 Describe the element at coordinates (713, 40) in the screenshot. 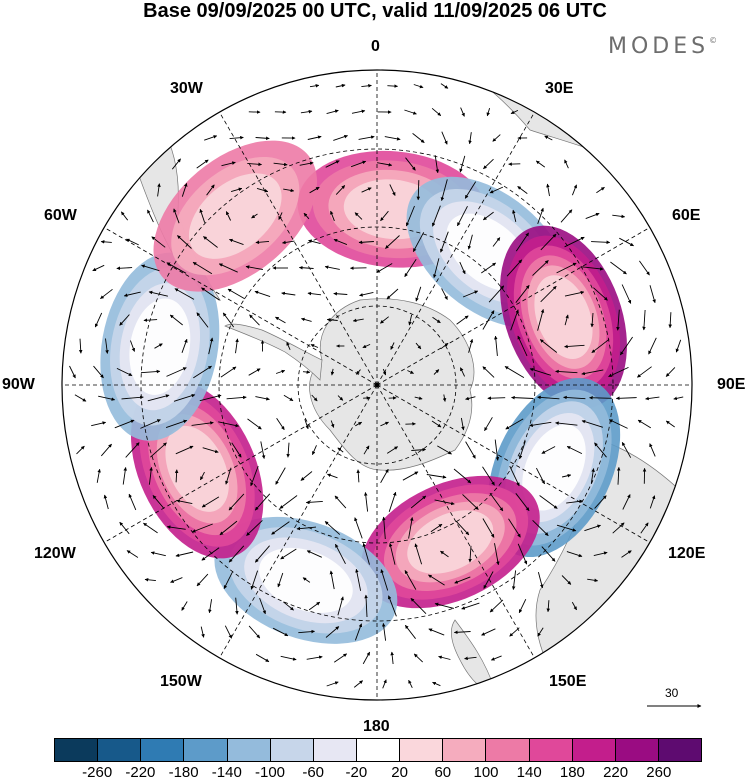

I see `brand-mark: ©` at that location.